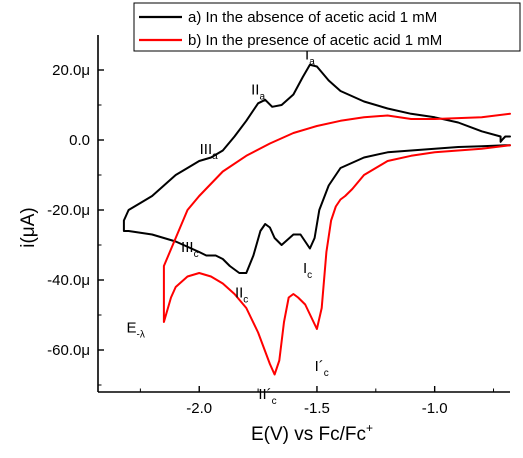  Describe the element at coordinates (199, 408) in the screenshot. I see `x-tick-label: -2.0` at that location.